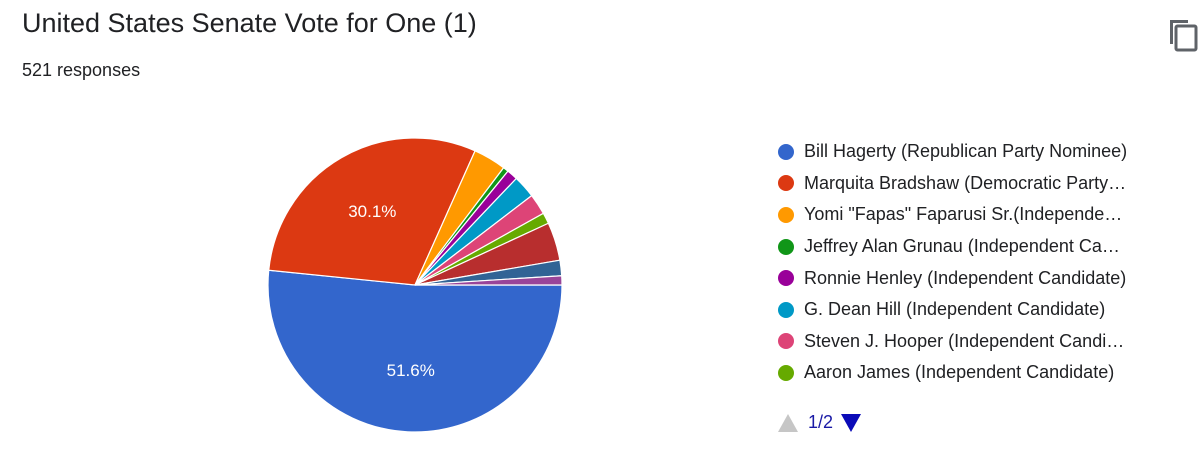 The image size is (1200, 452). I want to click on legend-item: G. Dean Hill (Independent Candidate), so click(978, 310).